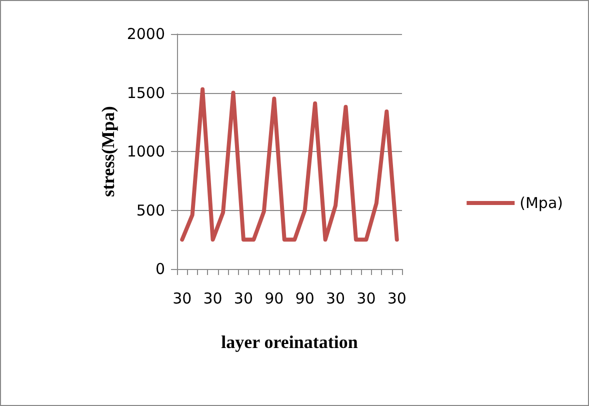  Describe the element at coordinates (150, 210) in the screenshot. I see `y-tick-label: 500` at that location.